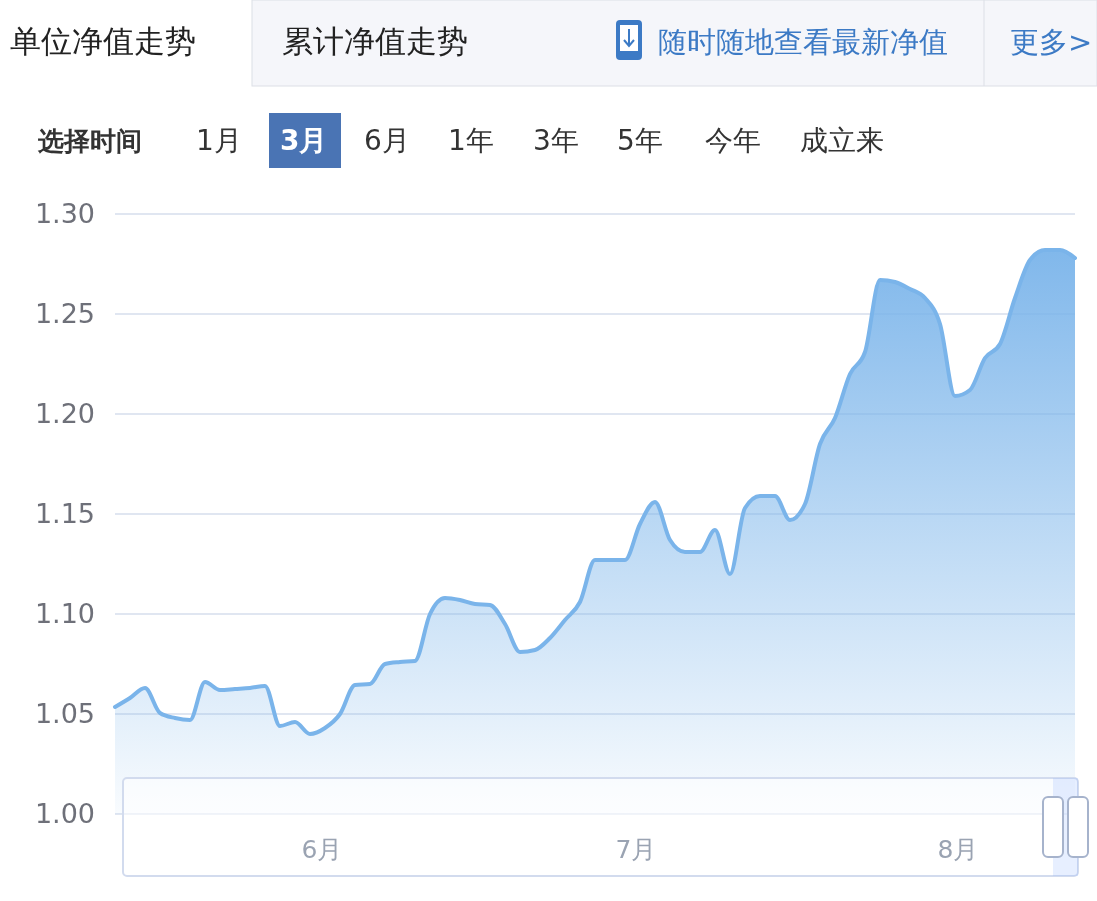 Image resolution: width=1097 pixels, height=901 pixels. I want to click on y-tick-label: 1.05, so click(64, 714).